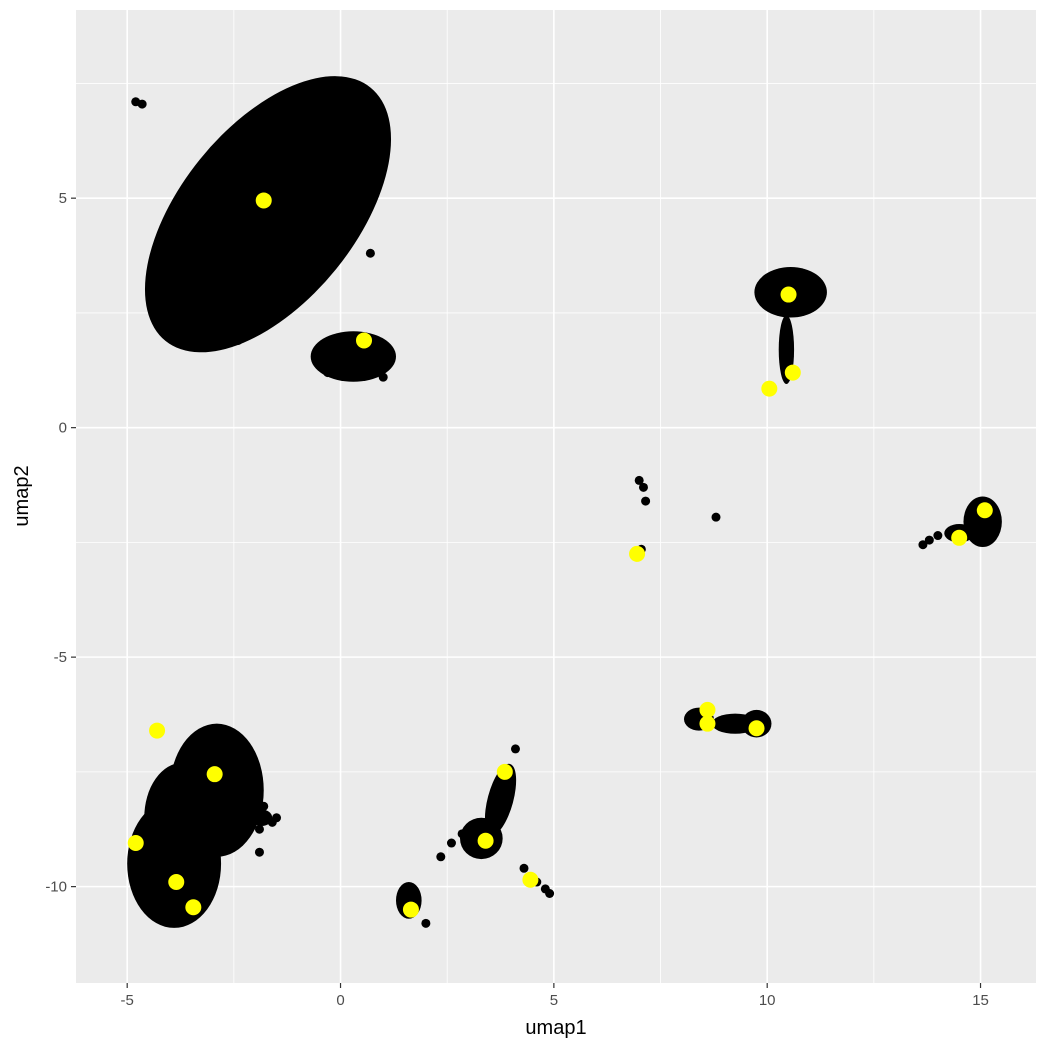 This screenshot has height=1050, width=1050. I want to click on y-tick-label: 5, so click(63, 198).